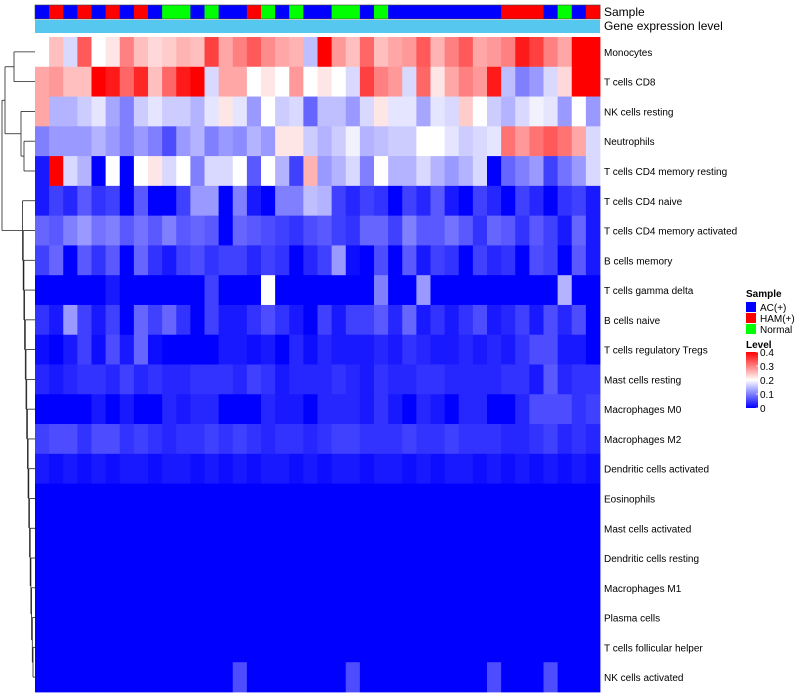  Describe the element at coordinates (764, 294) in the screenshot. I see `sample-legend-title: Sample` at that location.